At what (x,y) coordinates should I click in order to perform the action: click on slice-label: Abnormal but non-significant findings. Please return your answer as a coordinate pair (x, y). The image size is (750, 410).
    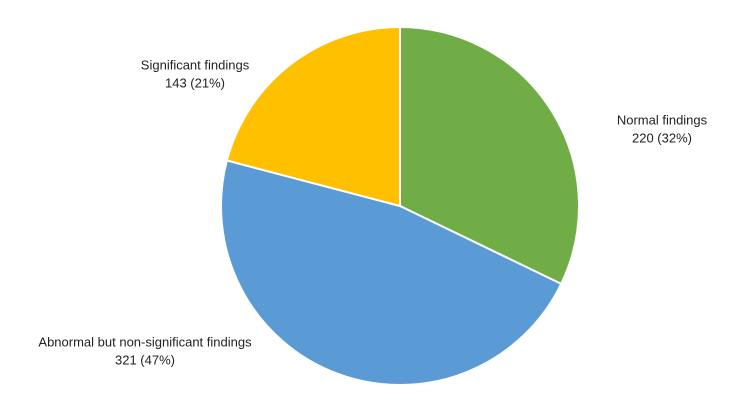
    Looking at the image, I should click on (145, 341).